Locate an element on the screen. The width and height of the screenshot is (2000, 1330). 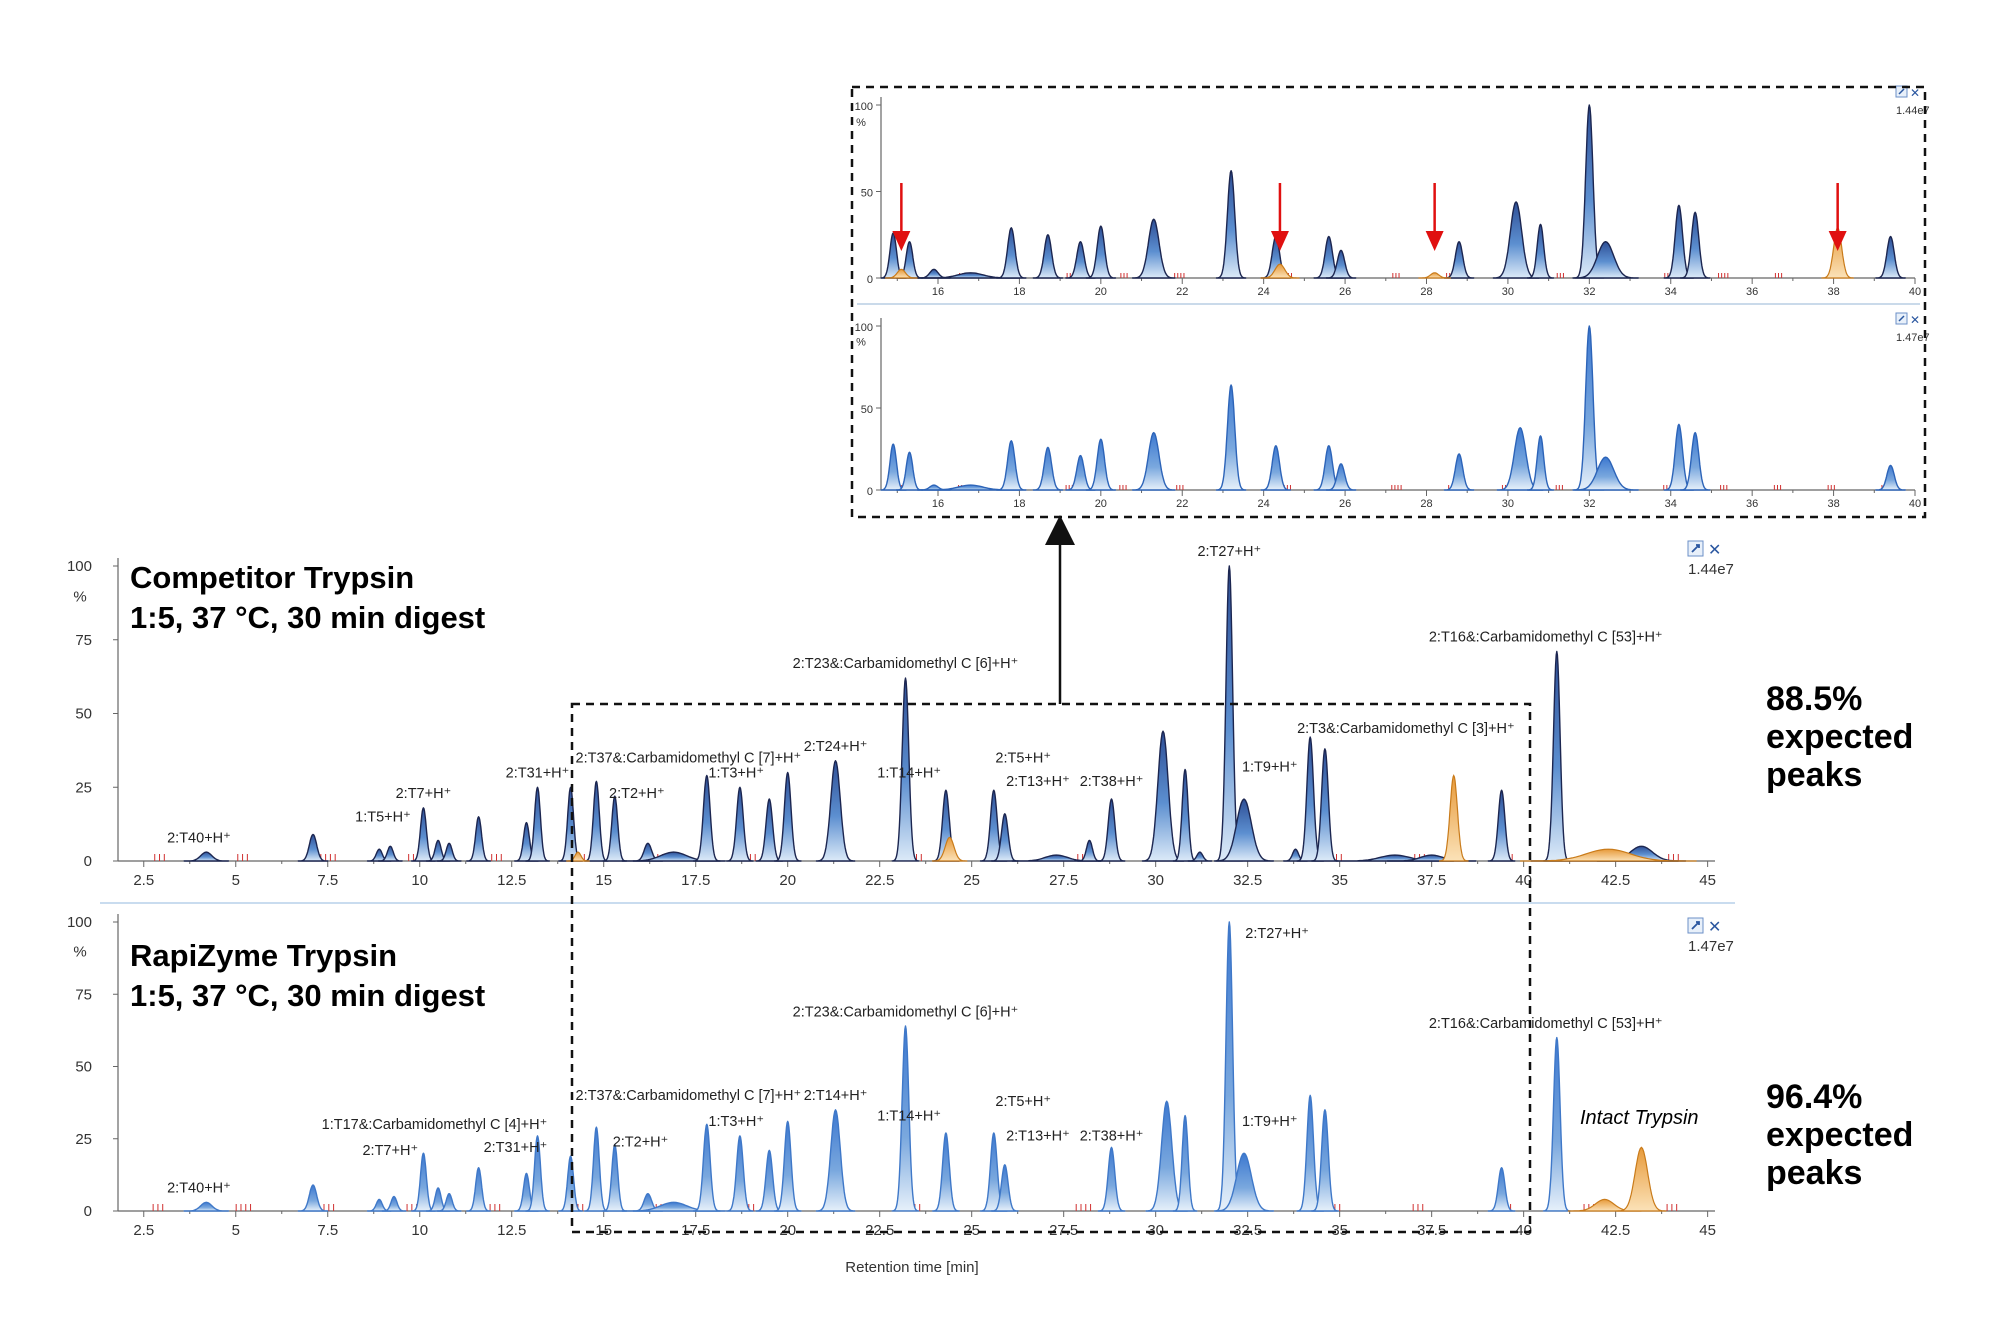
zoom2-pin-icon is located at coordinates (1901, 318).